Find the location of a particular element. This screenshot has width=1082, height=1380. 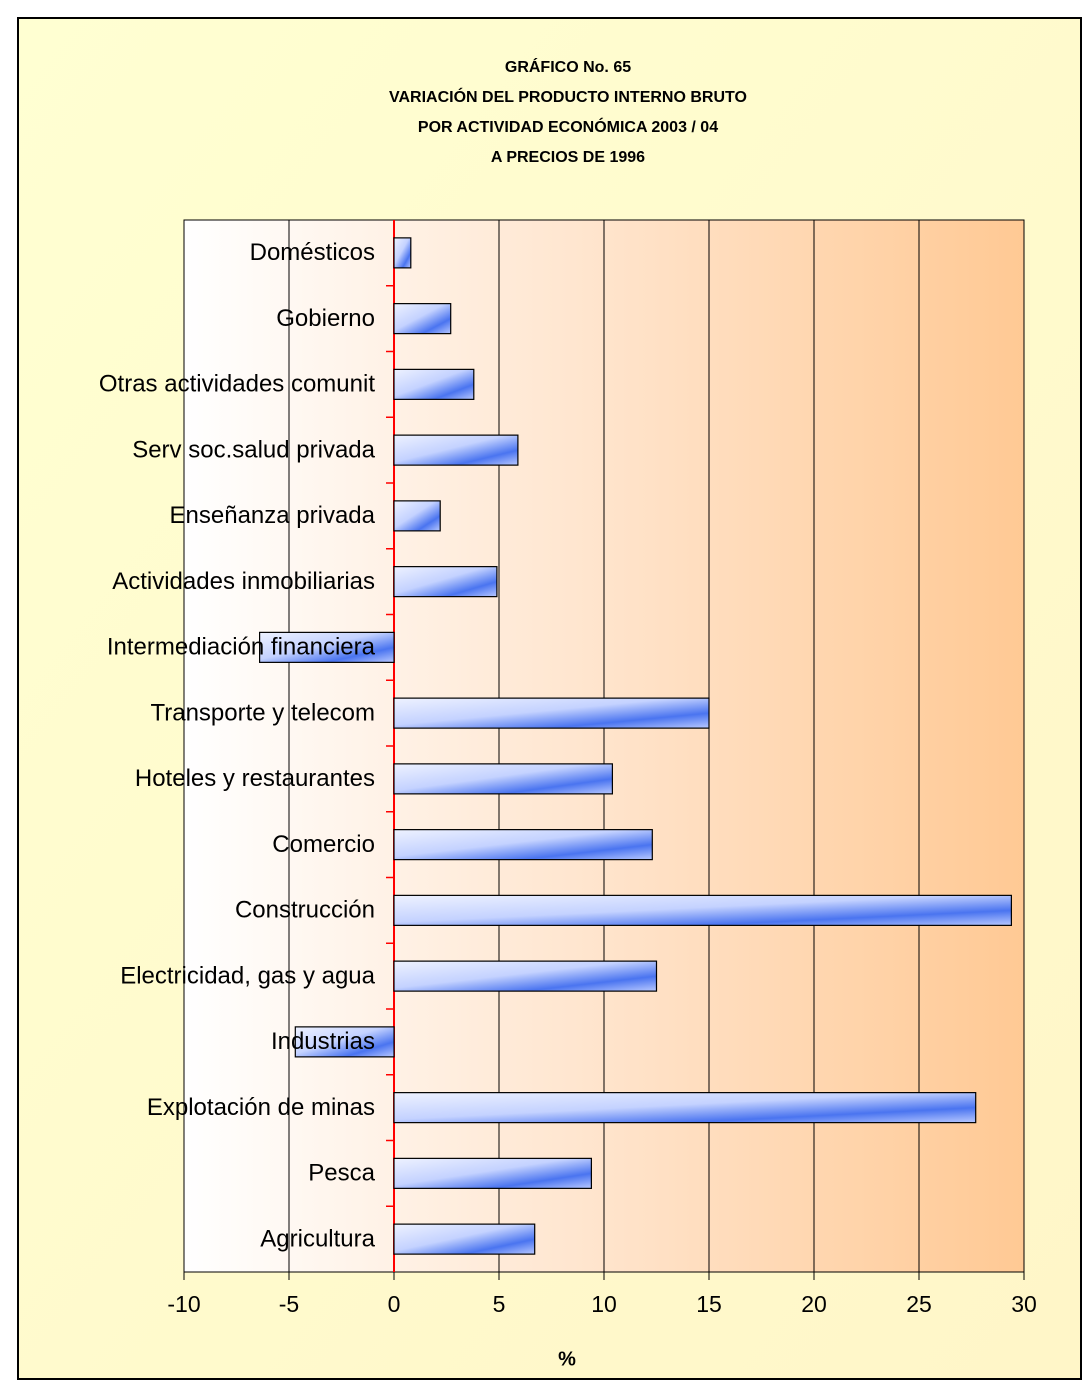

chart-title: VARIACIÓN DEL PRODUCTO INTERNO BRUTO is located at coordinates (568, 96).